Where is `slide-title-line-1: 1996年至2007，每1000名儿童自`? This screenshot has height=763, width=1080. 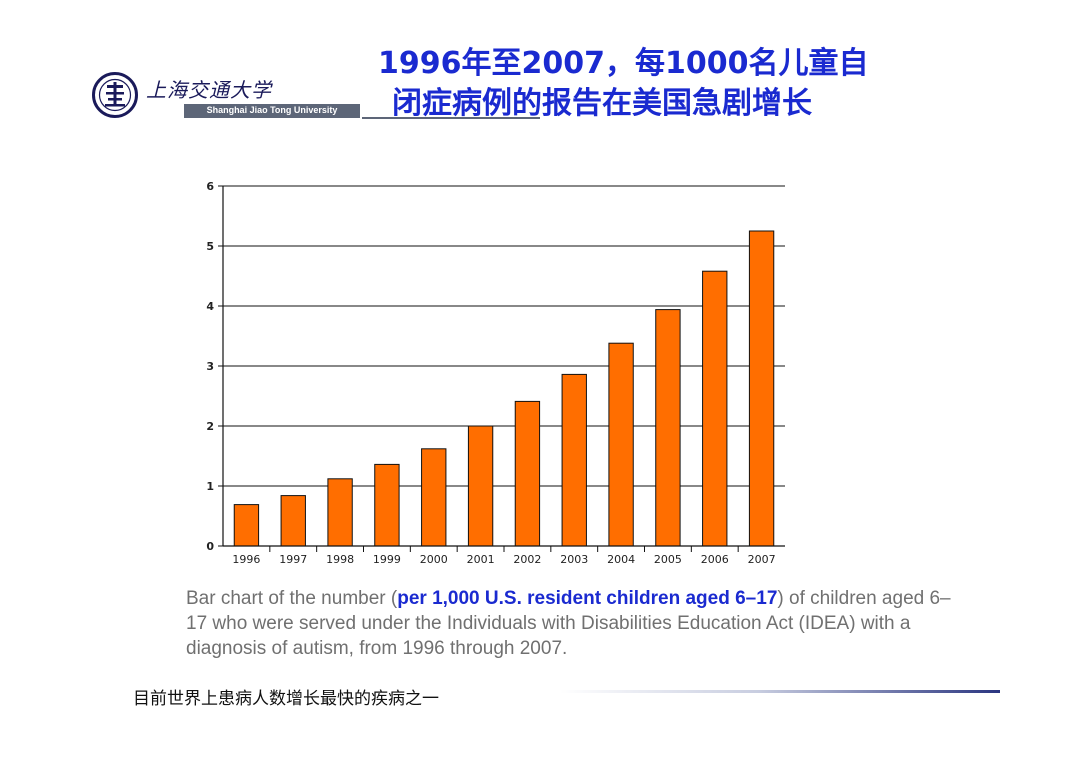 slide-title-line-1: 1996年至2007，每1000名儿童自 is located at coordinates (623, 63).